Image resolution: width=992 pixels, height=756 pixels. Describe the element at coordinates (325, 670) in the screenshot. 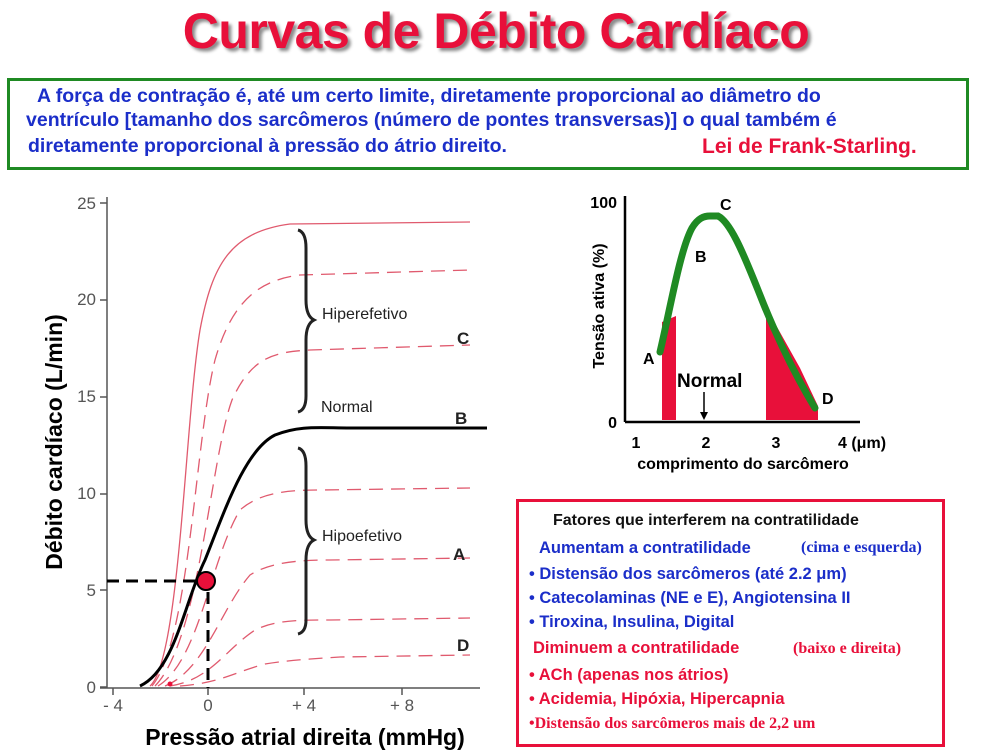

I see `curve-D` at that location.